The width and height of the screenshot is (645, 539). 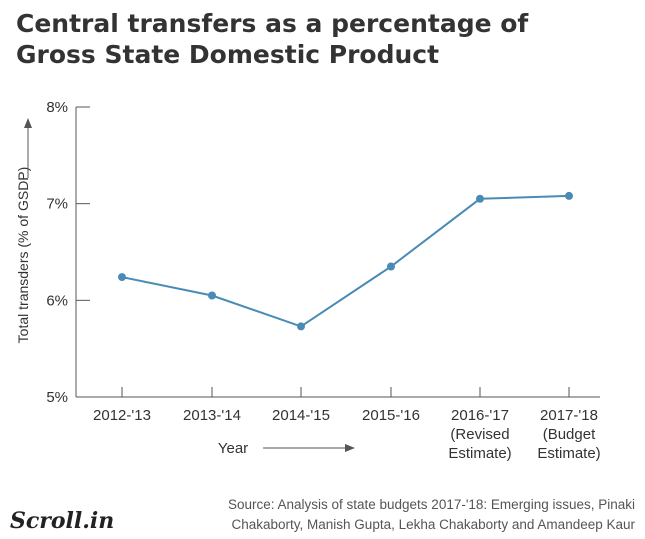 What do you see at coordinates (480, 415) in the screenshot?
I see `x-tick-label-line: 2016-'17` at bounding box center [480, 415].